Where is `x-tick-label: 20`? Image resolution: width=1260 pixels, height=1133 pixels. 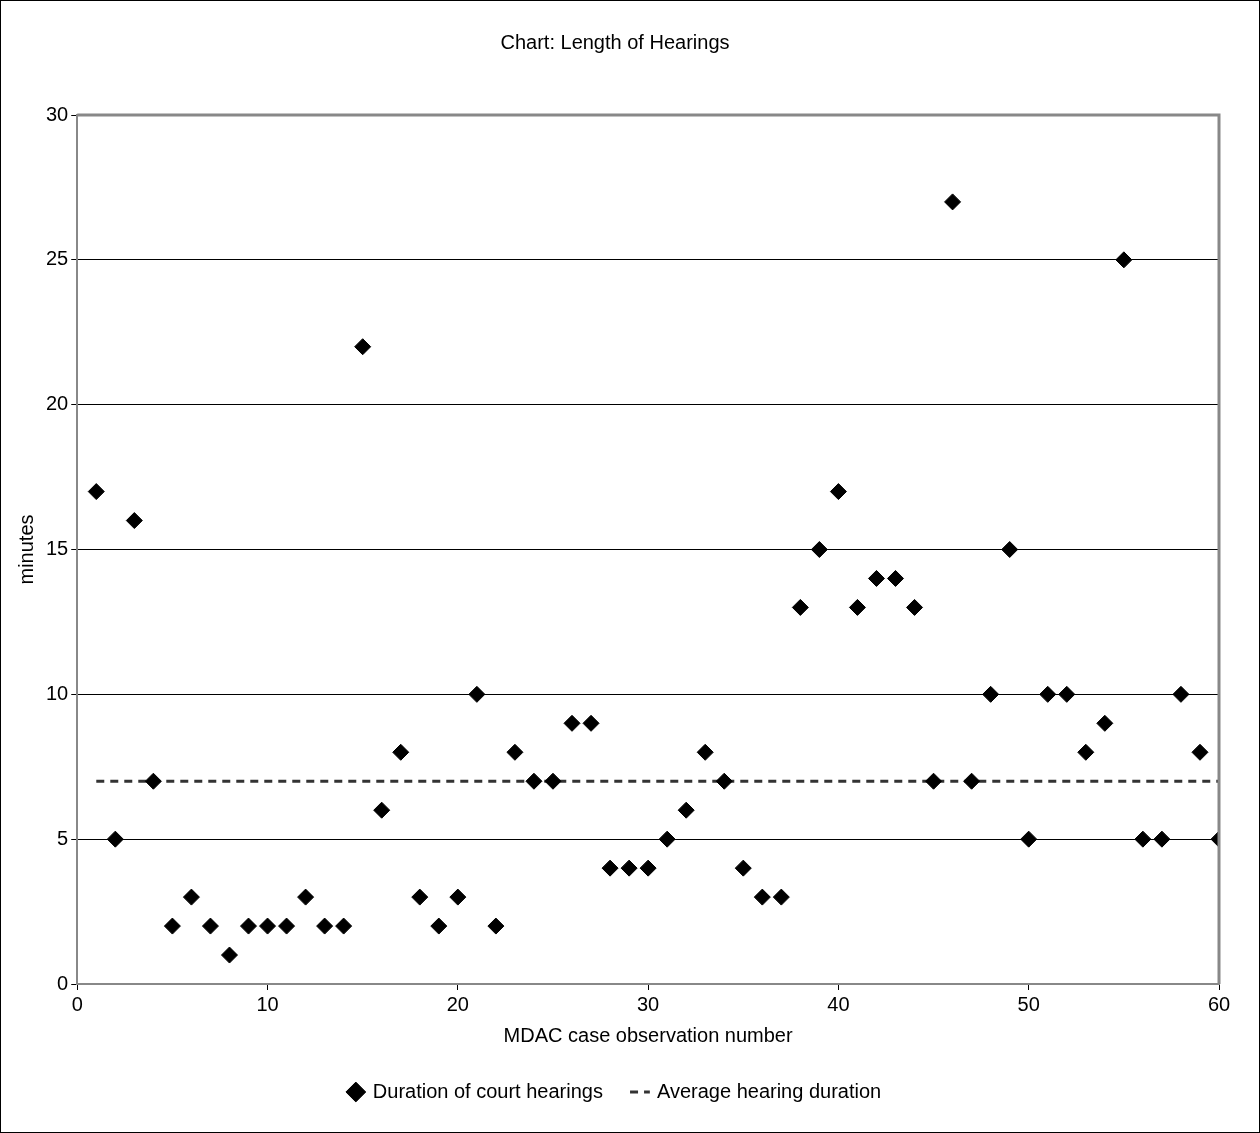
x-tick-label: 20 is located at coordinates (457, 1003).